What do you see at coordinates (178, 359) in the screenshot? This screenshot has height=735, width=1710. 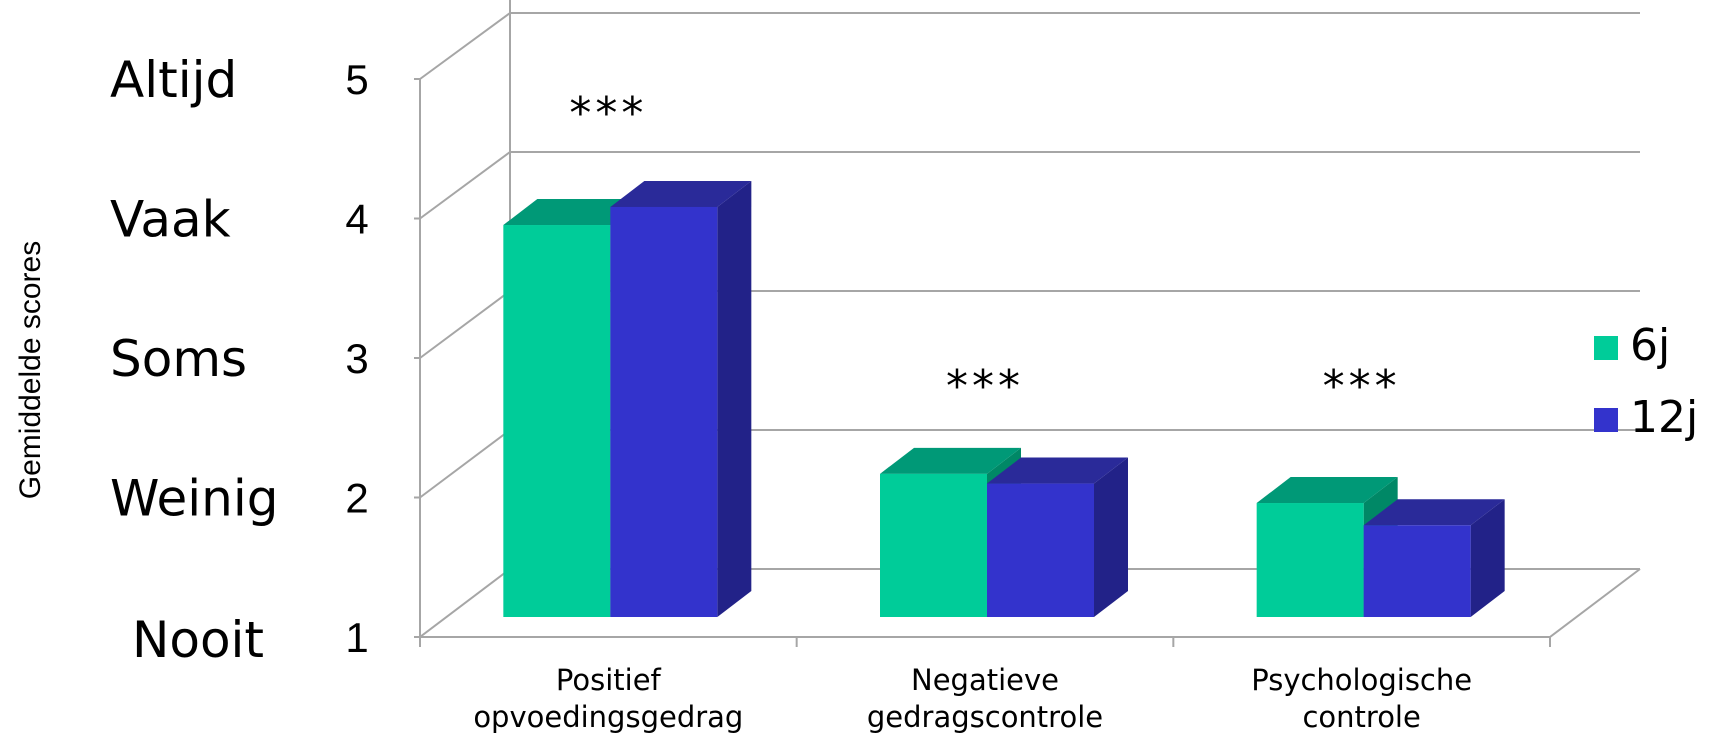 I see `frequency-label: Soms` at bounding box center [178, 359].